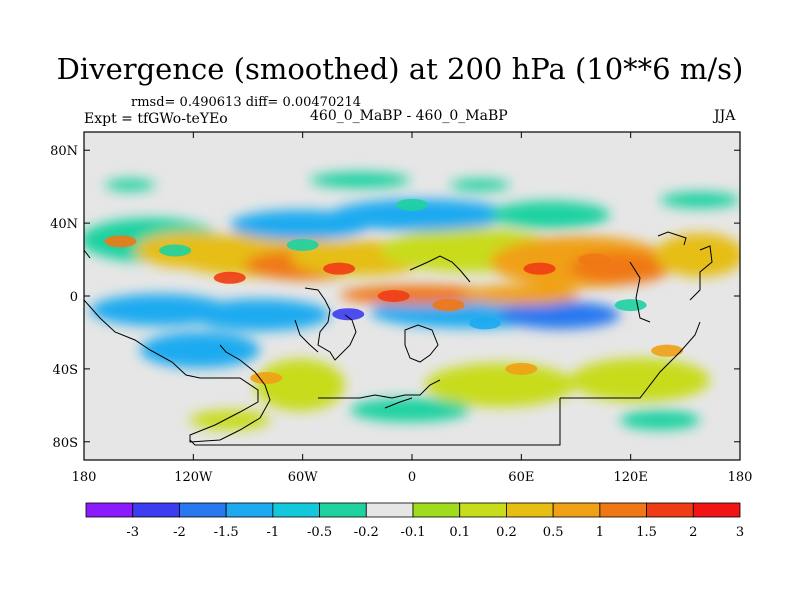 The width and height of the screenshot is (800, 600). I want to click on x-tick-label: 0, so click(412, 477).